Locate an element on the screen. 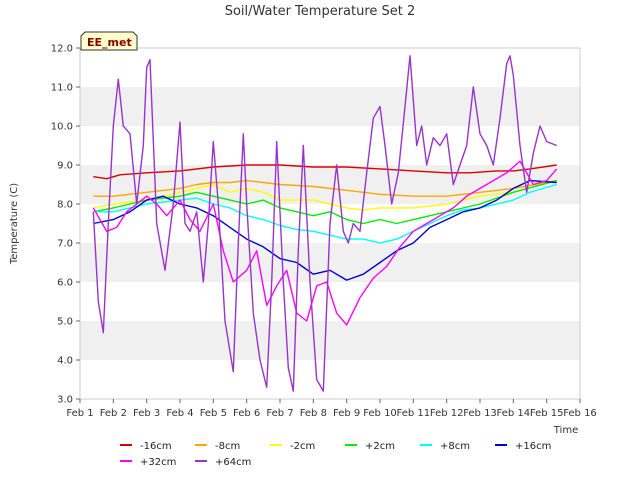 This screenshot has width=640, height=480. y-tick-label: 8.0 is located at coordinates (65, 205).